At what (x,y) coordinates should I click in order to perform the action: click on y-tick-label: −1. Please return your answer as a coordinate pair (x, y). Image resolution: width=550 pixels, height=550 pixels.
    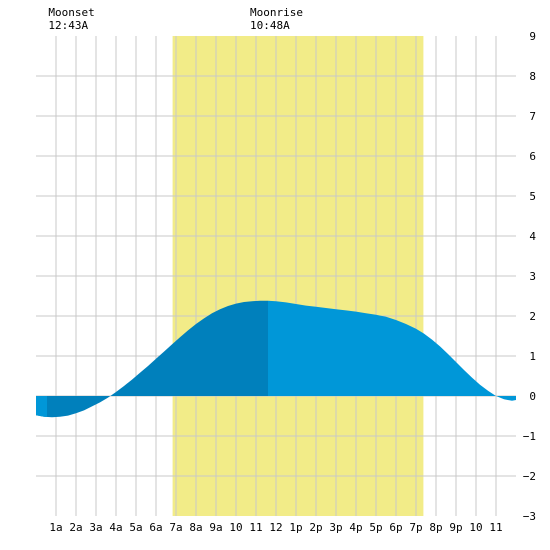
    Looking at the image, I should click on (529, 436).